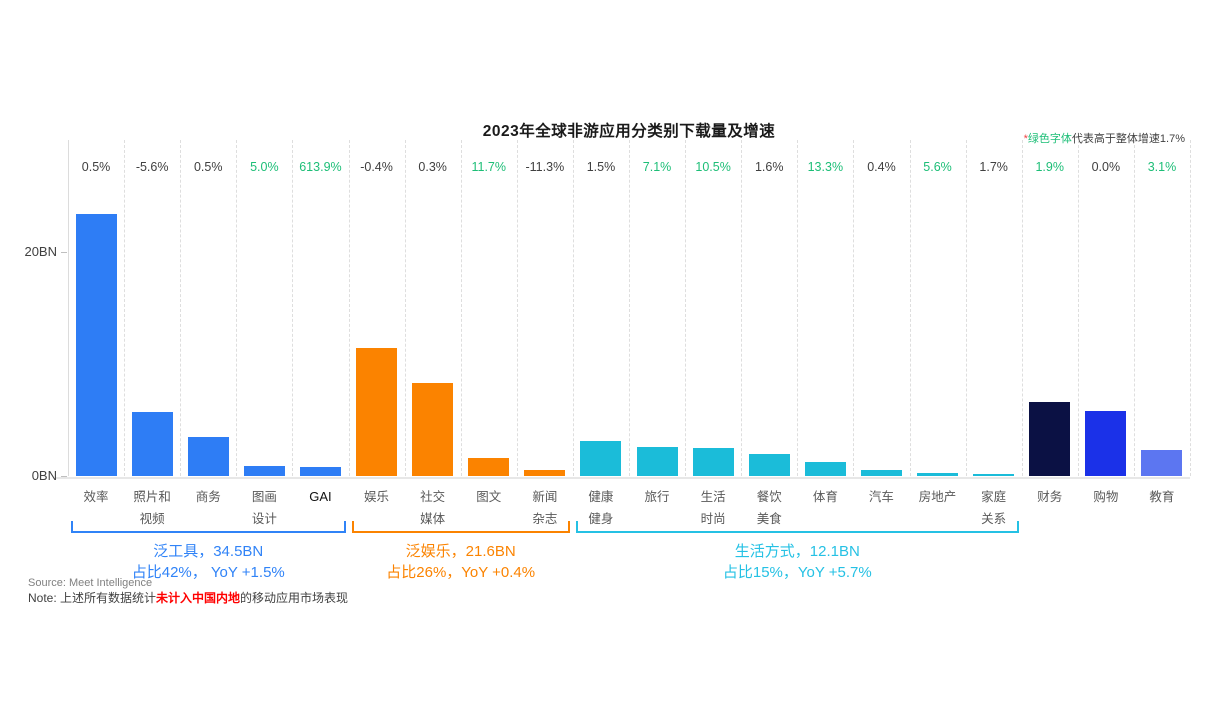 The width and height of the screenshot is (1215, 723). What do you see at coordinates (657, 461) in the screenshot?
I see `bar-旅行` at bounding box center [657, 461].